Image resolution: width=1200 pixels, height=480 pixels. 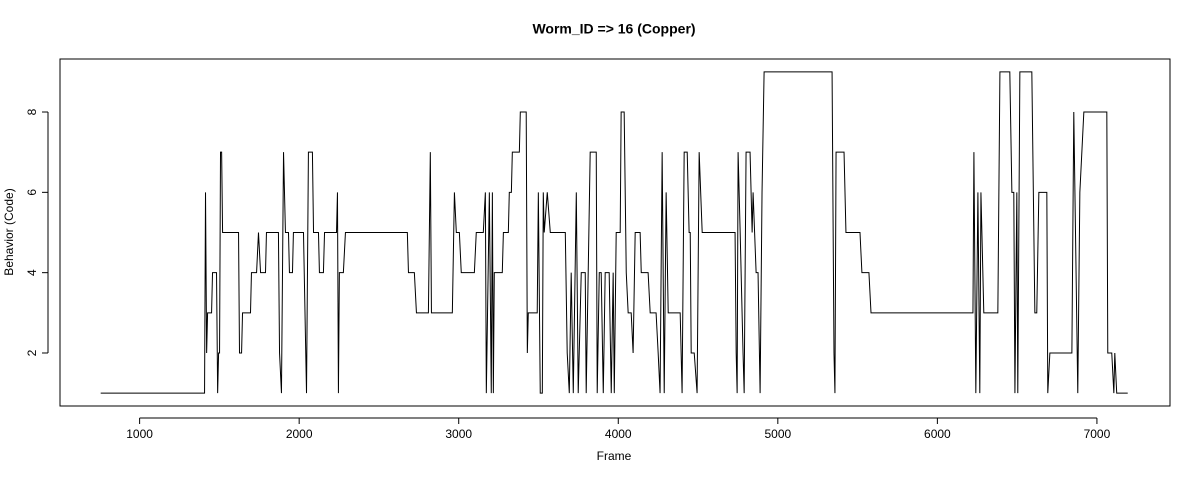 What do you see at coordinates (32, 272) in the screenshot?
I see `y-tick-label: 4` at bounding box center [32, 272].